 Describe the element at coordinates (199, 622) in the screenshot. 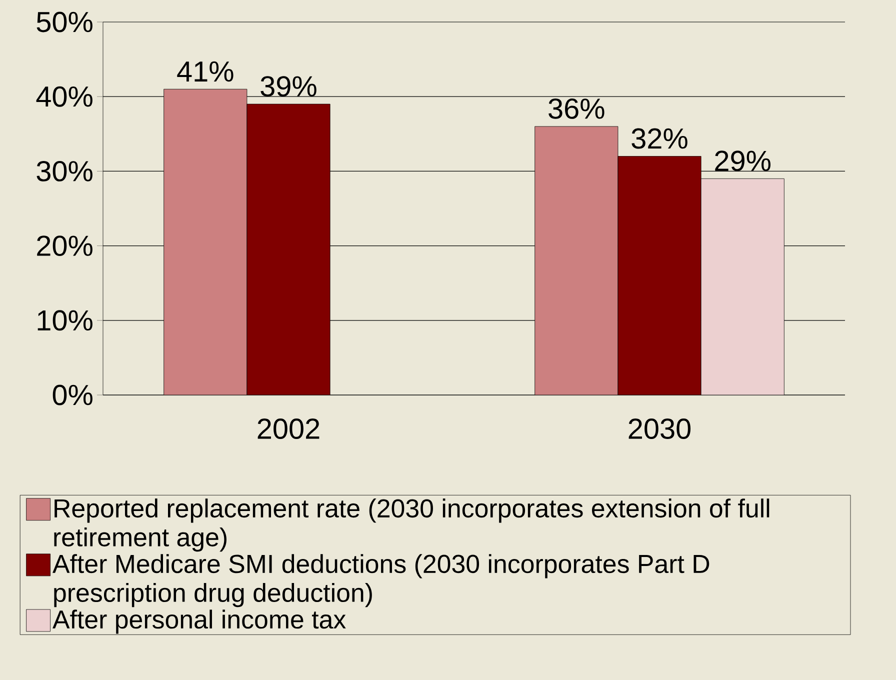

I see `legend-label: After personal income tax` at that location.